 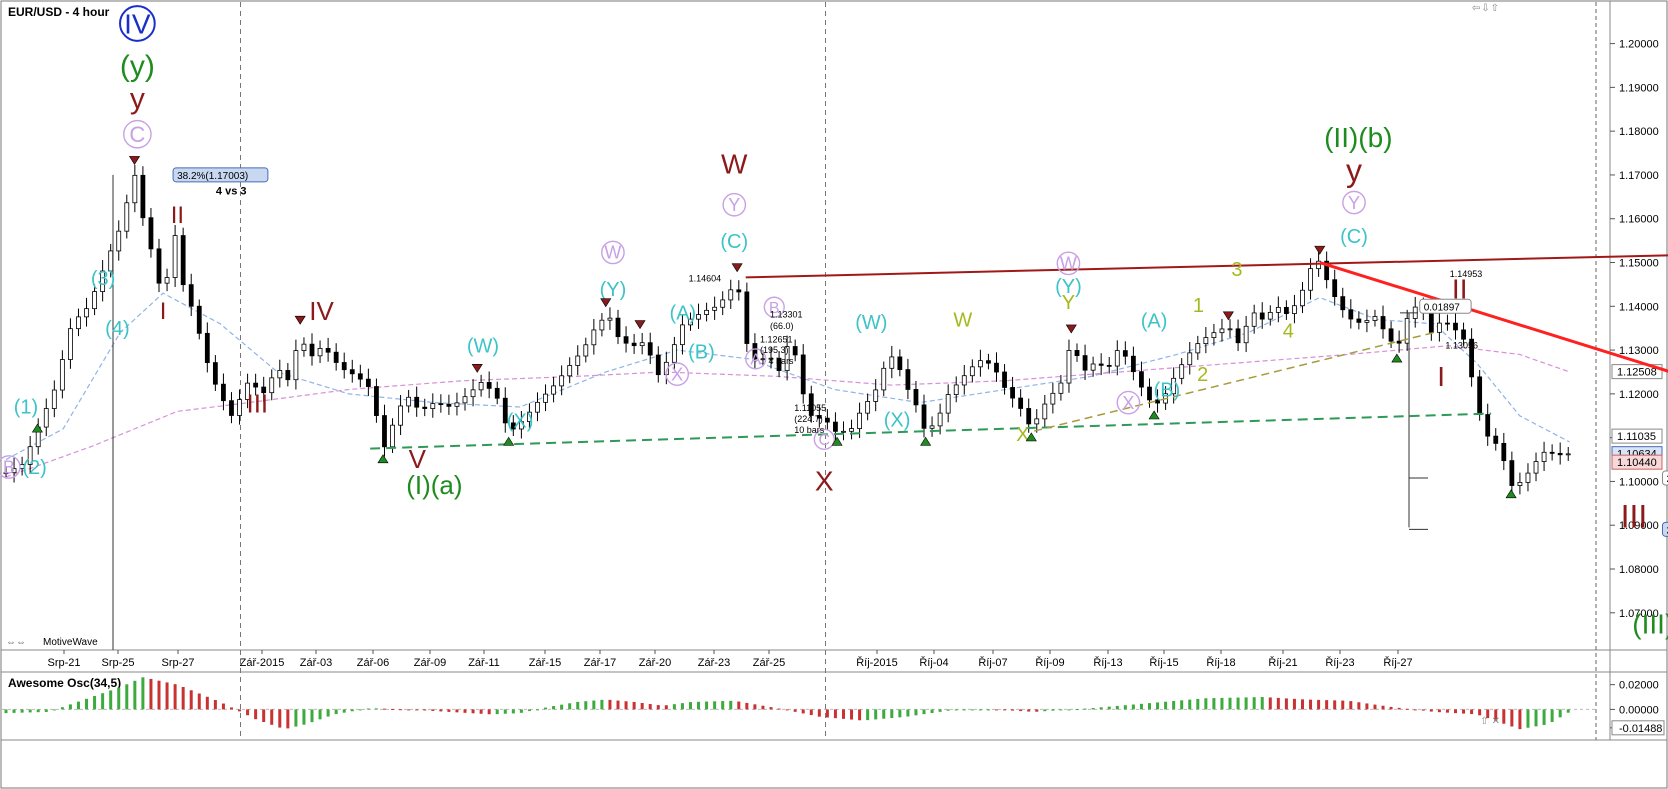 I want to click on wave-label: W, so click(x=734, y=163).